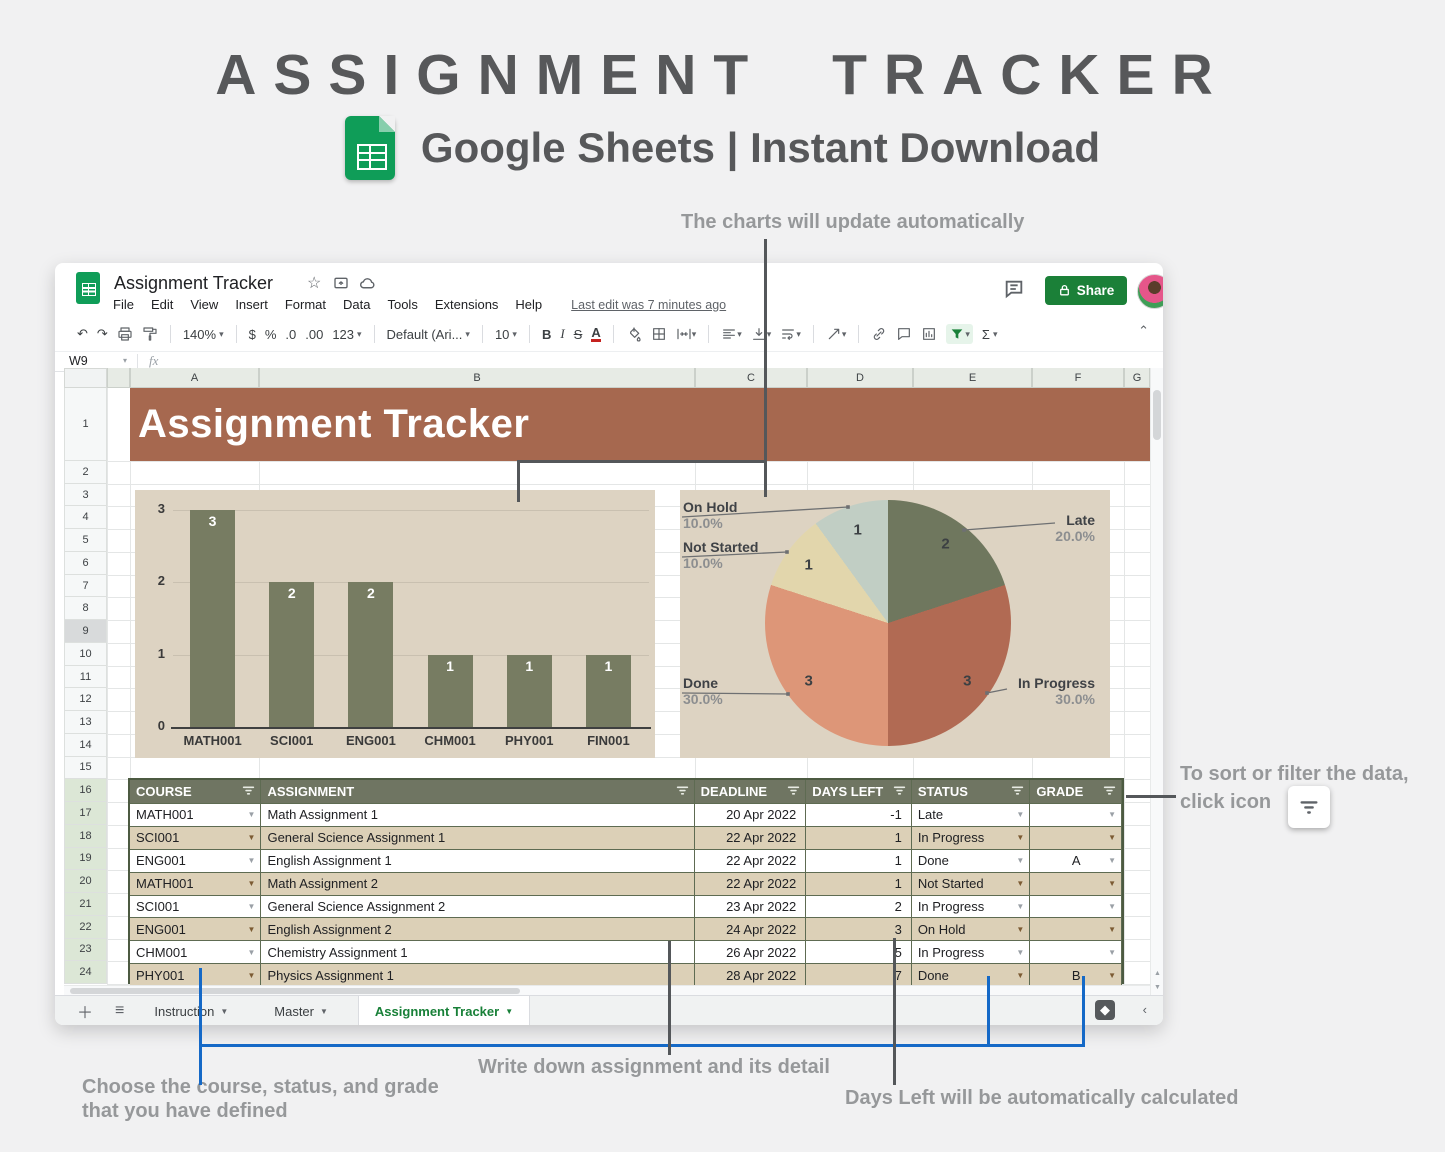  I want to click on row-header-9: 9, so click(85, 631).